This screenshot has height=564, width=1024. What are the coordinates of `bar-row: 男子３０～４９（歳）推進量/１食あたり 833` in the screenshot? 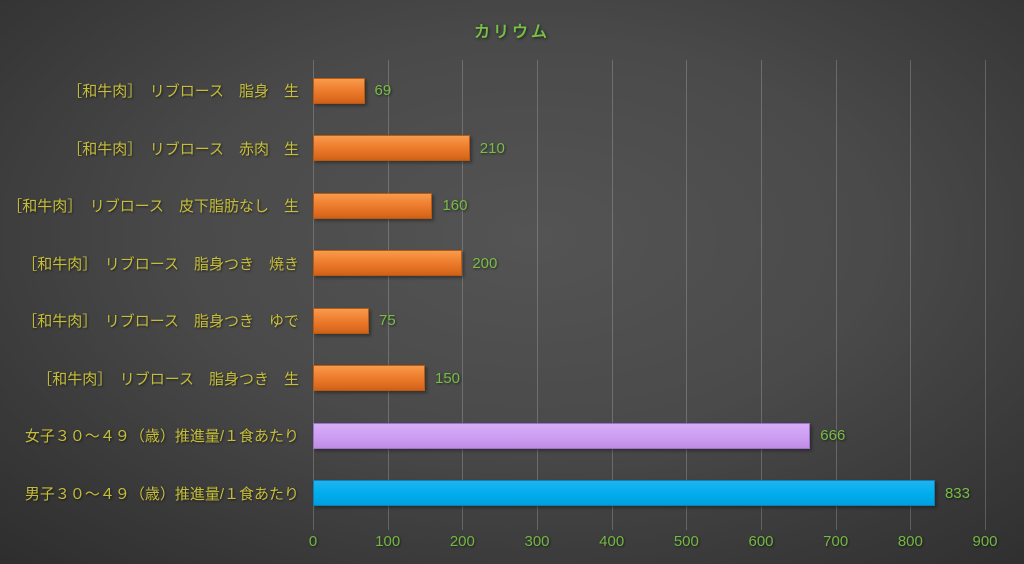 It's located at (512, 494).